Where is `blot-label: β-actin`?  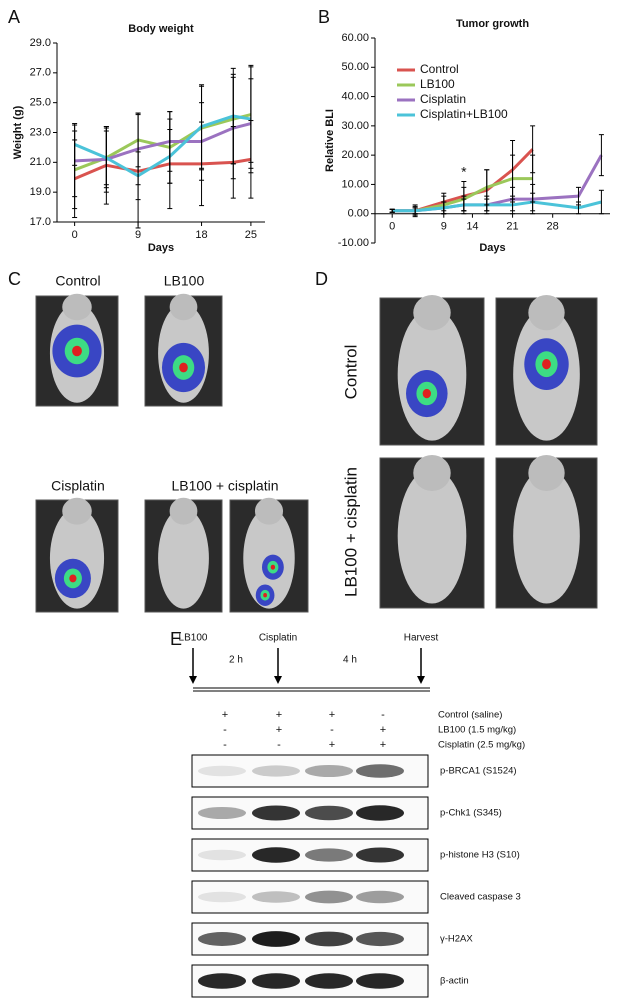
blot-label: β-actin is located at coordinates (454, 981).